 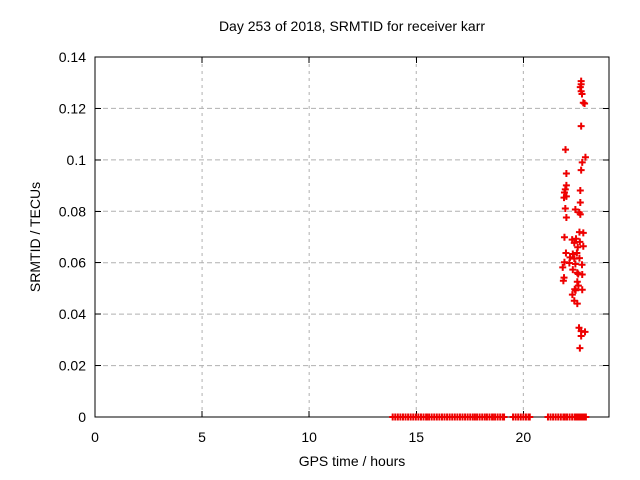 I want to click on y-tick-label: 0.14, so click(x=72, y=57).